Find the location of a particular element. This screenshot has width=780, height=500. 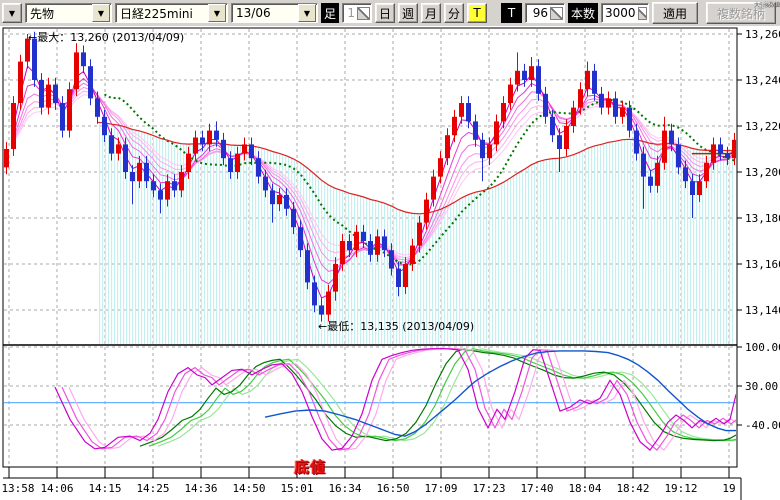

period-month-button: 月 is located at coordinates (431, 13).